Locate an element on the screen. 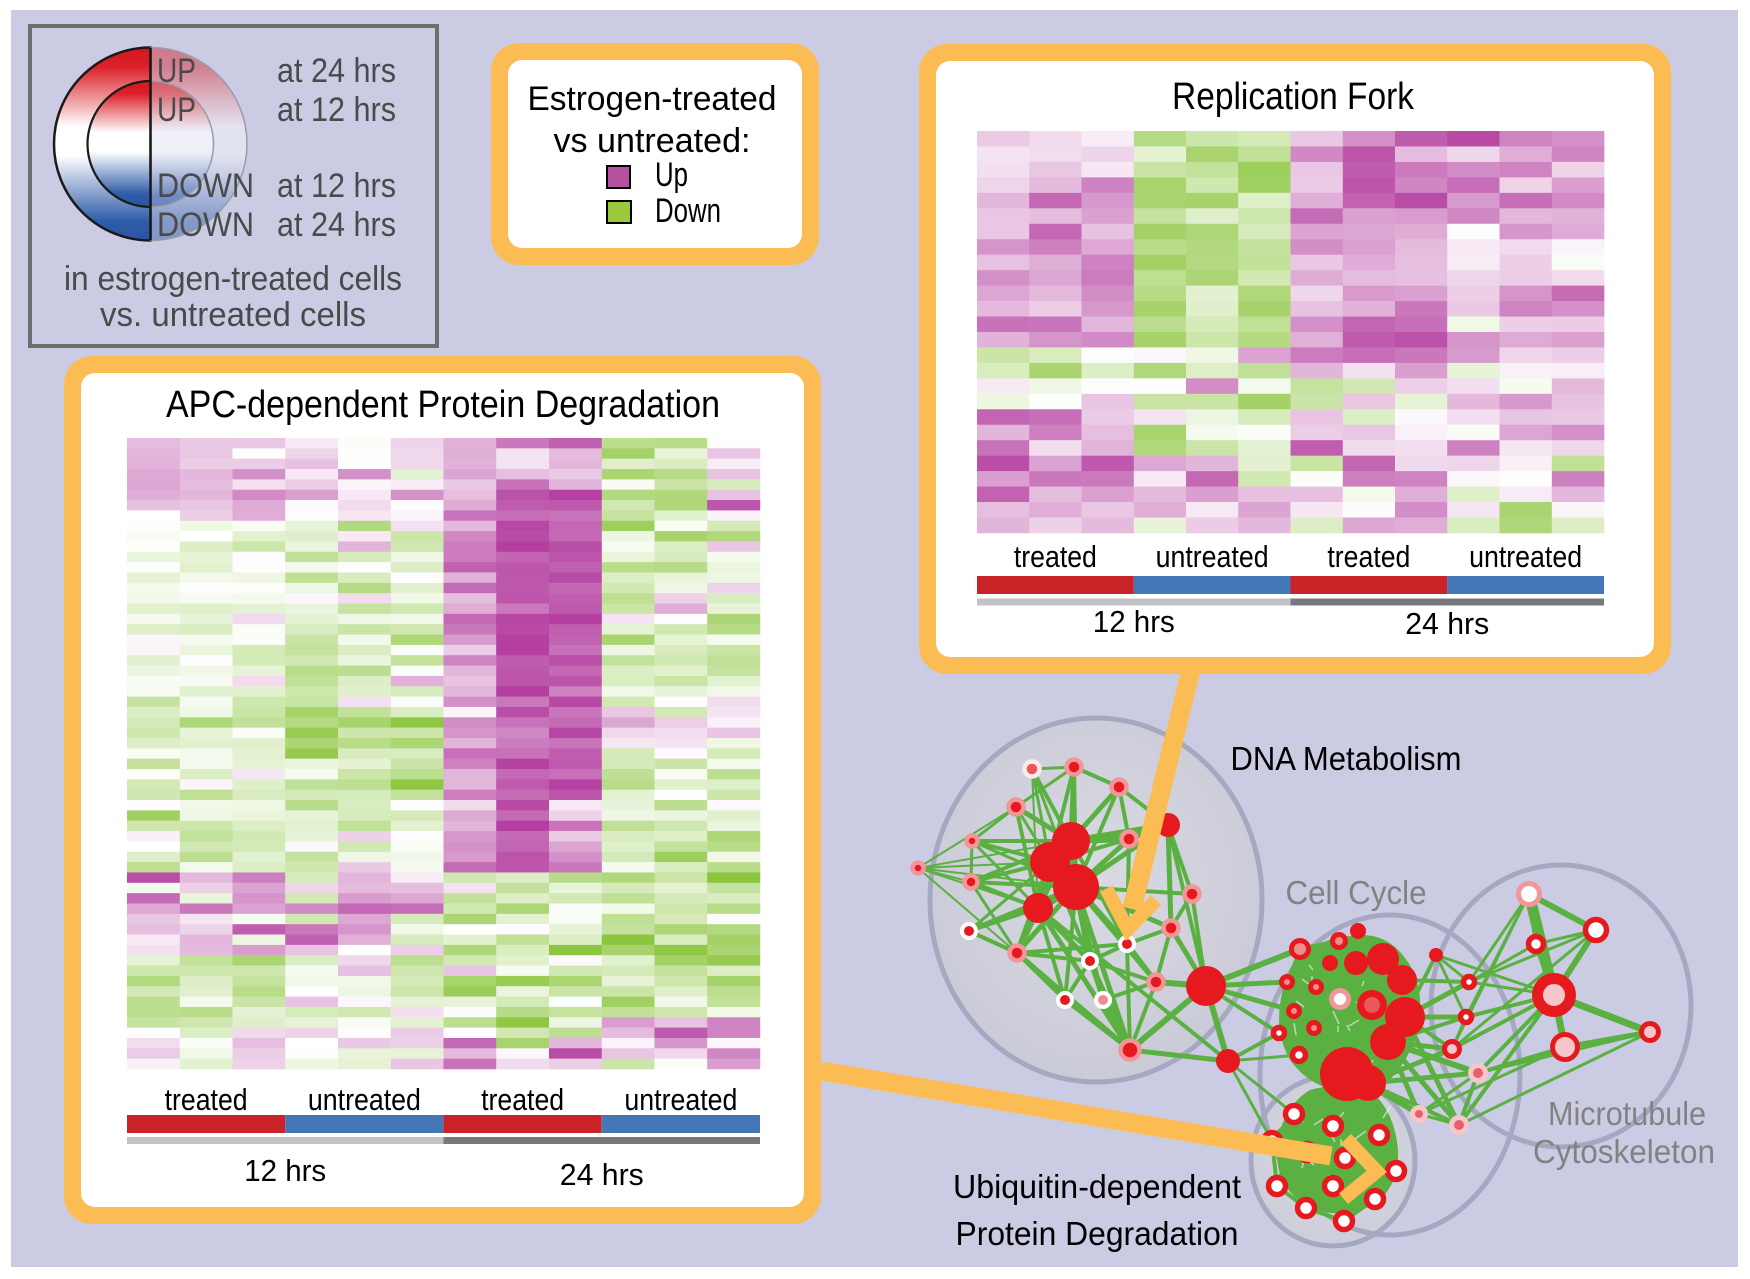 The height and width of the screenshot is (1279, 1750). svg-text: vs. untreated cells is located at coordinates (233, 315).